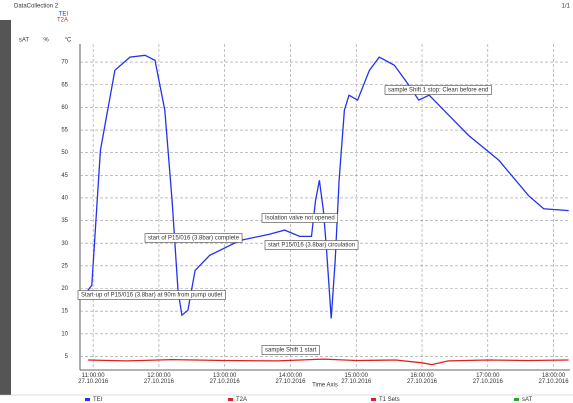 This screenshot has height=403, width=573. Describe the element at coordinates (64, 312) in the screenshot. I see `y-tick-label: 15` at that location.